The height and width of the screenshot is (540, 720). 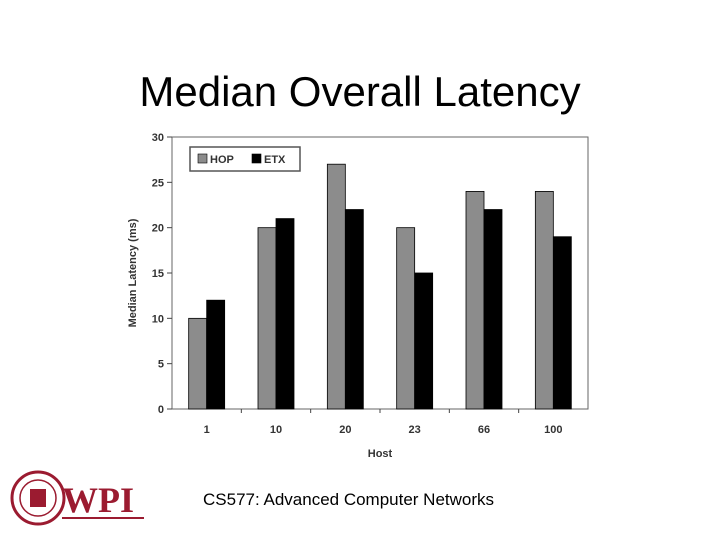 I want to click on y-tick-label: 5, so click(x=161, y=365).